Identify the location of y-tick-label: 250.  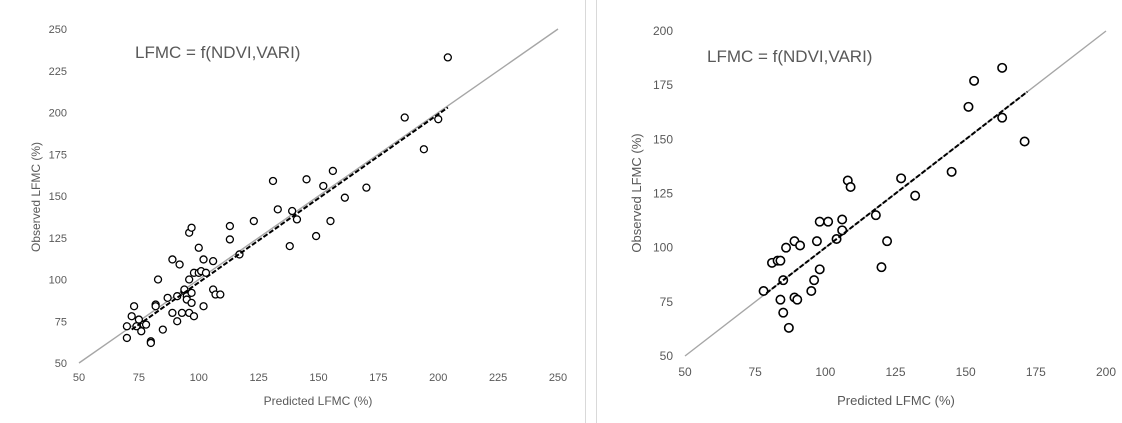
(58, 30).